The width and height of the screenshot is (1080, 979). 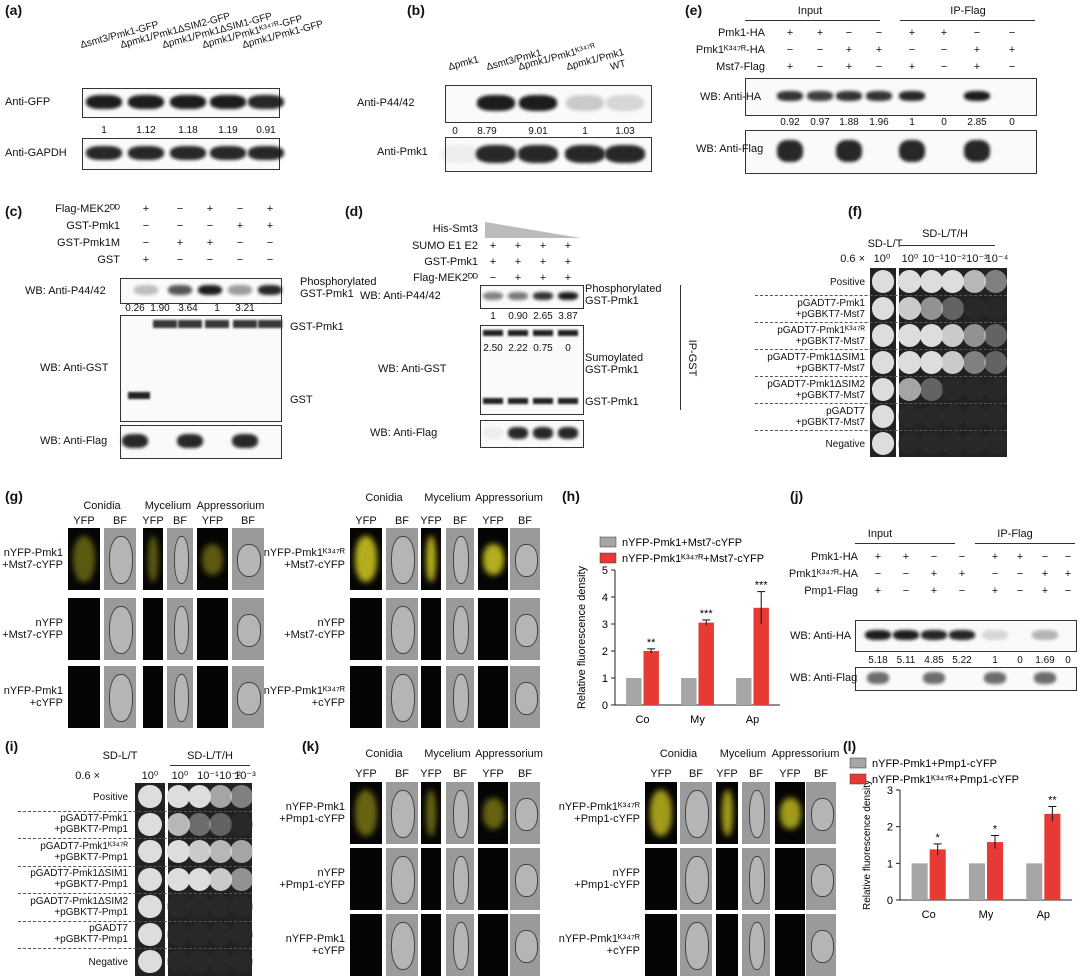 What do you see at coordinates (906, 660) in the screenshot?
I see `label: 5.11` at bounding box center [906, 660].